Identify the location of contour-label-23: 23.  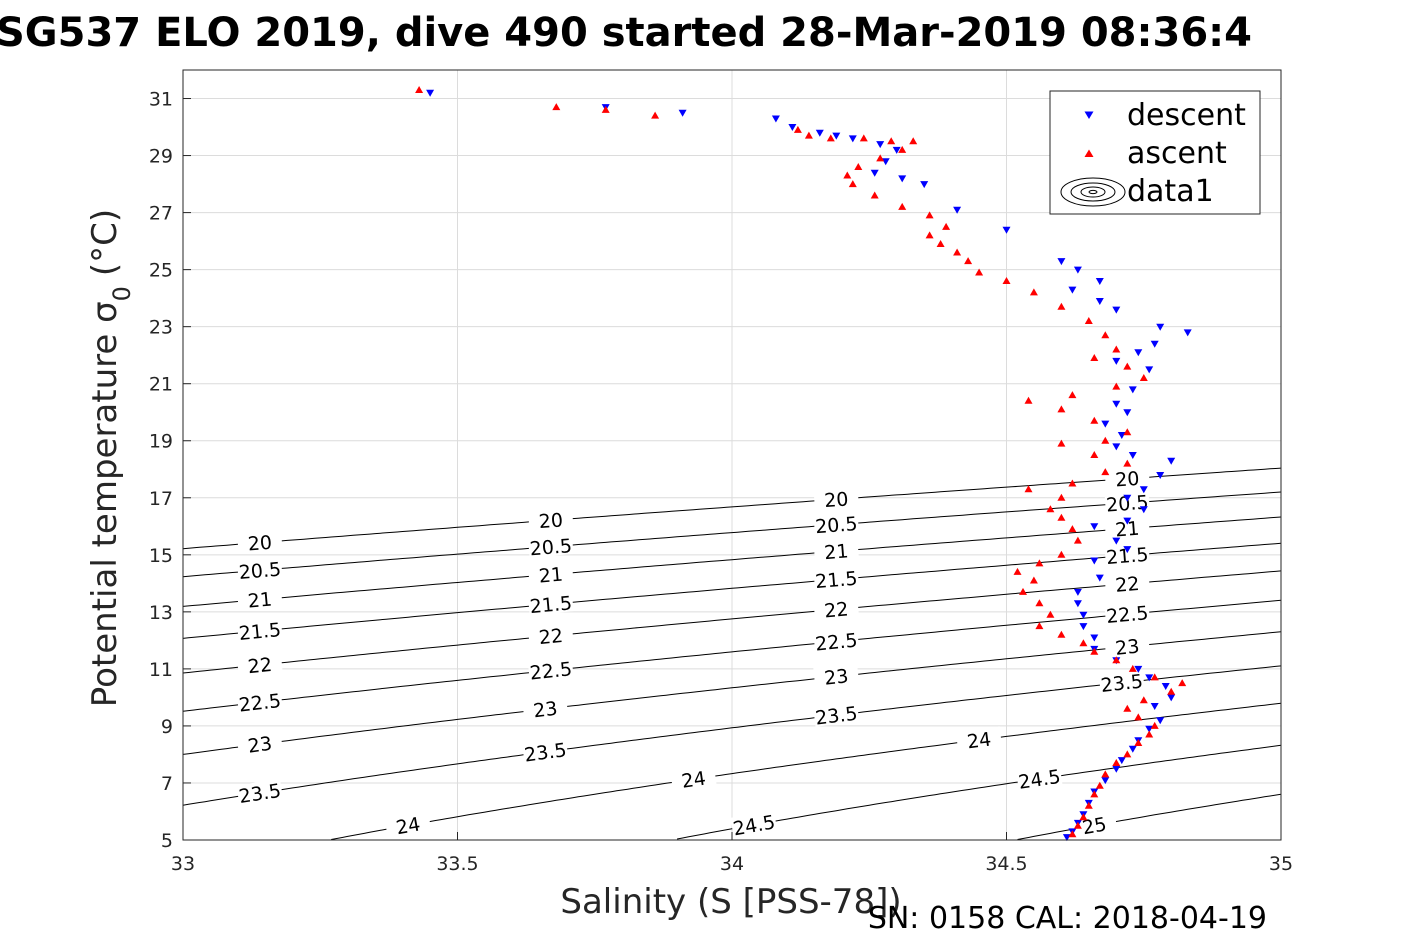
(836, 677).